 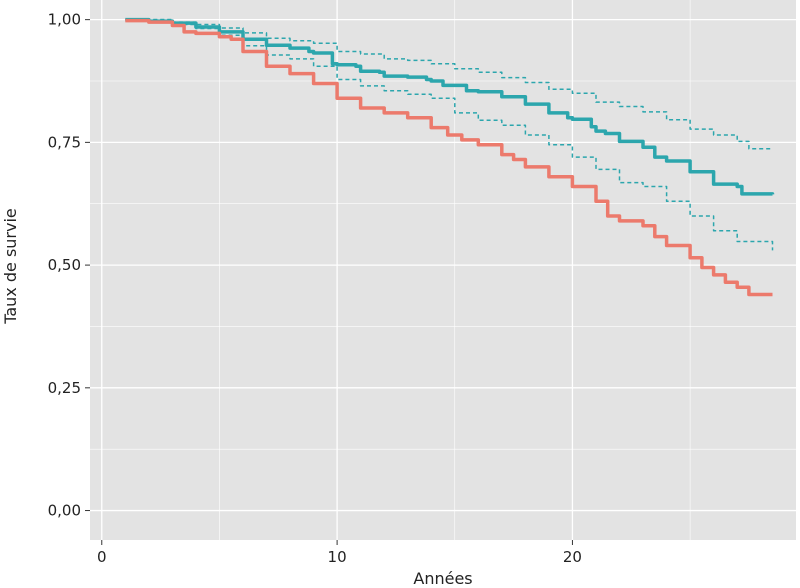 I want to click on x-tick-label: 0, so click(x=102, y=557).